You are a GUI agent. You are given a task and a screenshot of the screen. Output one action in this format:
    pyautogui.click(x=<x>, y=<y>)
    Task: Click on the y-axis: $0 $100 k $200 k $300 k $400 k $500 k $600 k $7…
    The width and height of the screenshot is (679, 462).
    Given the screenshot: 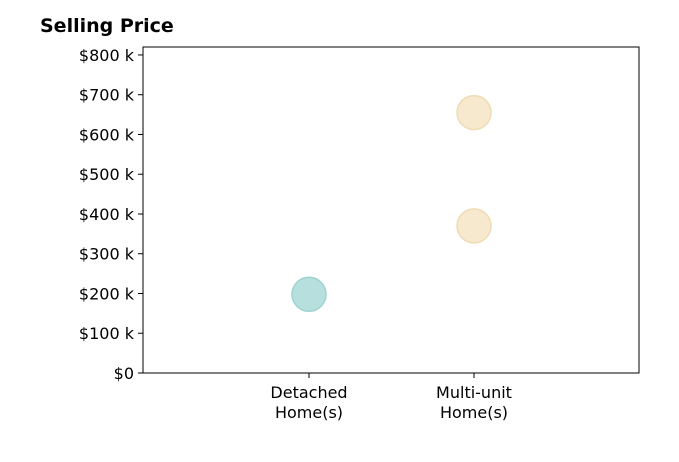 What is the action you would take?
    pyautogui.click(x=111, y=214)
    